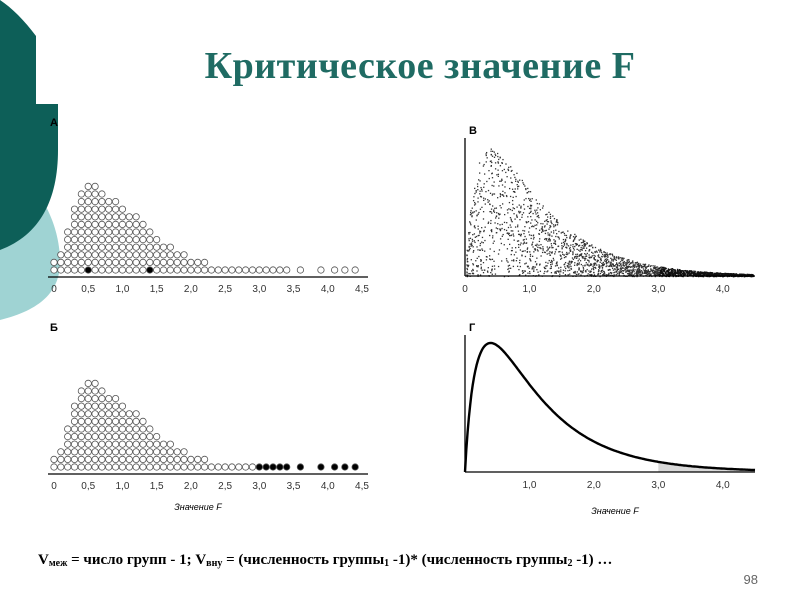 The height and width of the screenshot is (600, 800). What do you see at coordinates (273, 467) in the screenshot?
I see `filled-data-point` at bounding box center [273, 467].